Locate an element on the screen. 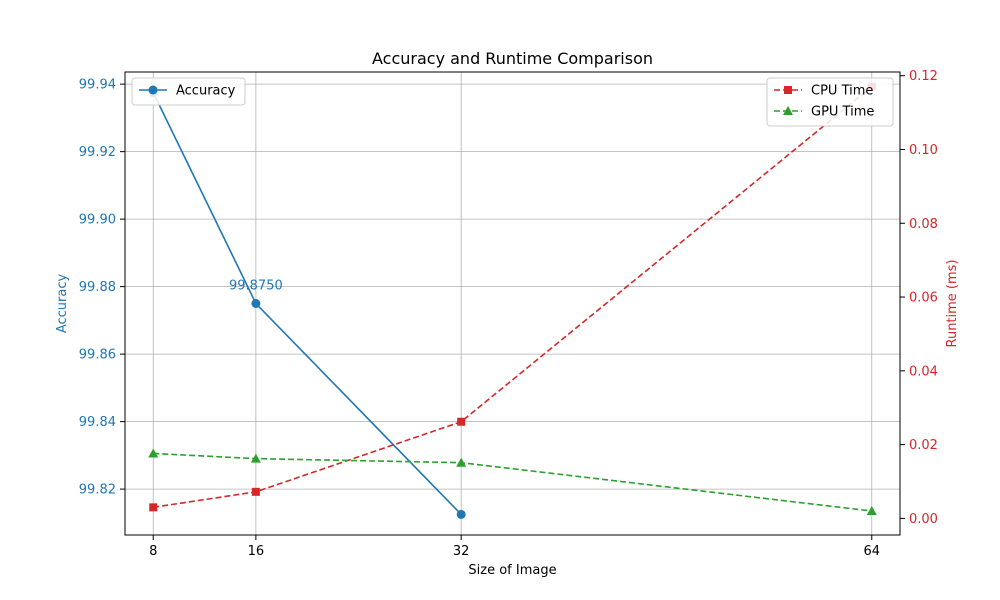 The height and width of the screenshot is (600, 1000). legend-right: CPU Time GPU Time is located at coordinates (830, 102).